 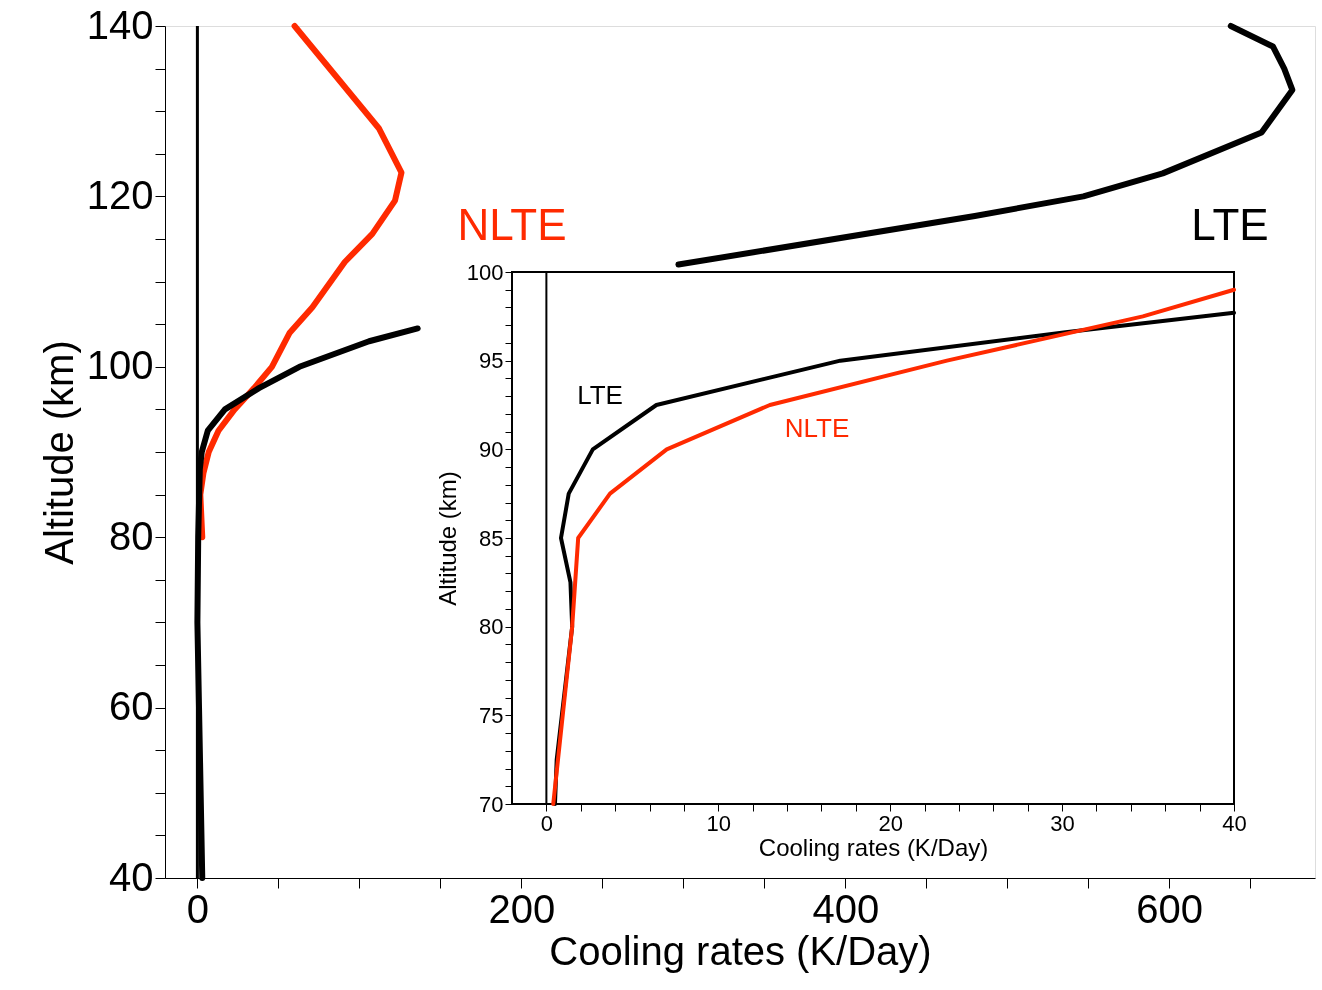 I want to click on y-tick-label: 60, so click(x=131, y=706).